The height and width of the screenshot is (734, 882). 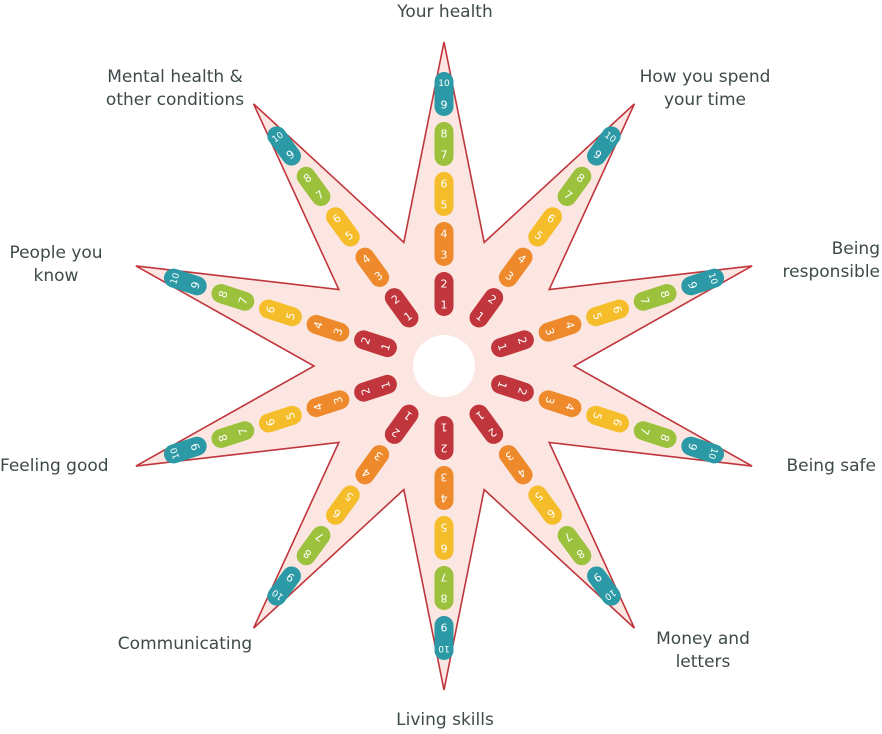 I want to click on scale-number-your-health: 10, so click(x=444, y=84).